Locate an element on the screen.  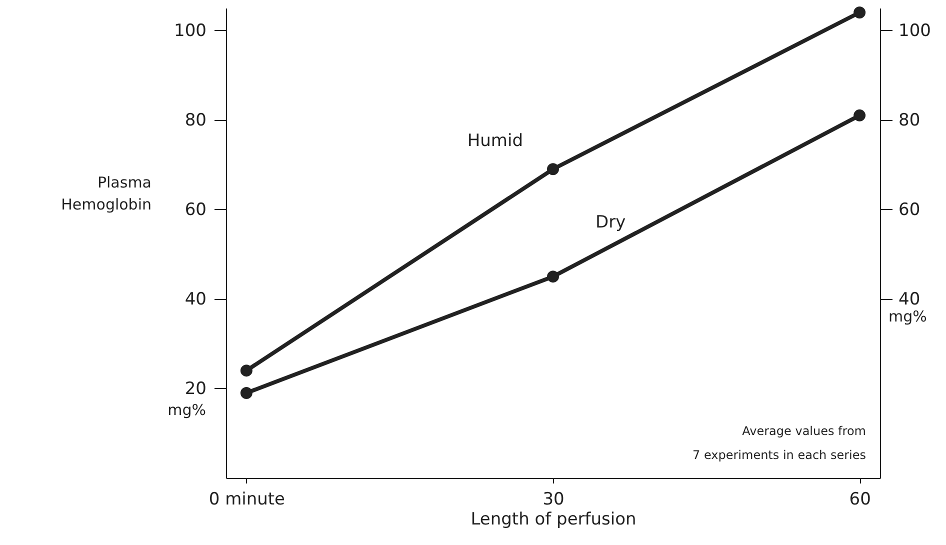
y2-tick-label: 40 is located at coordinates (909, 299).